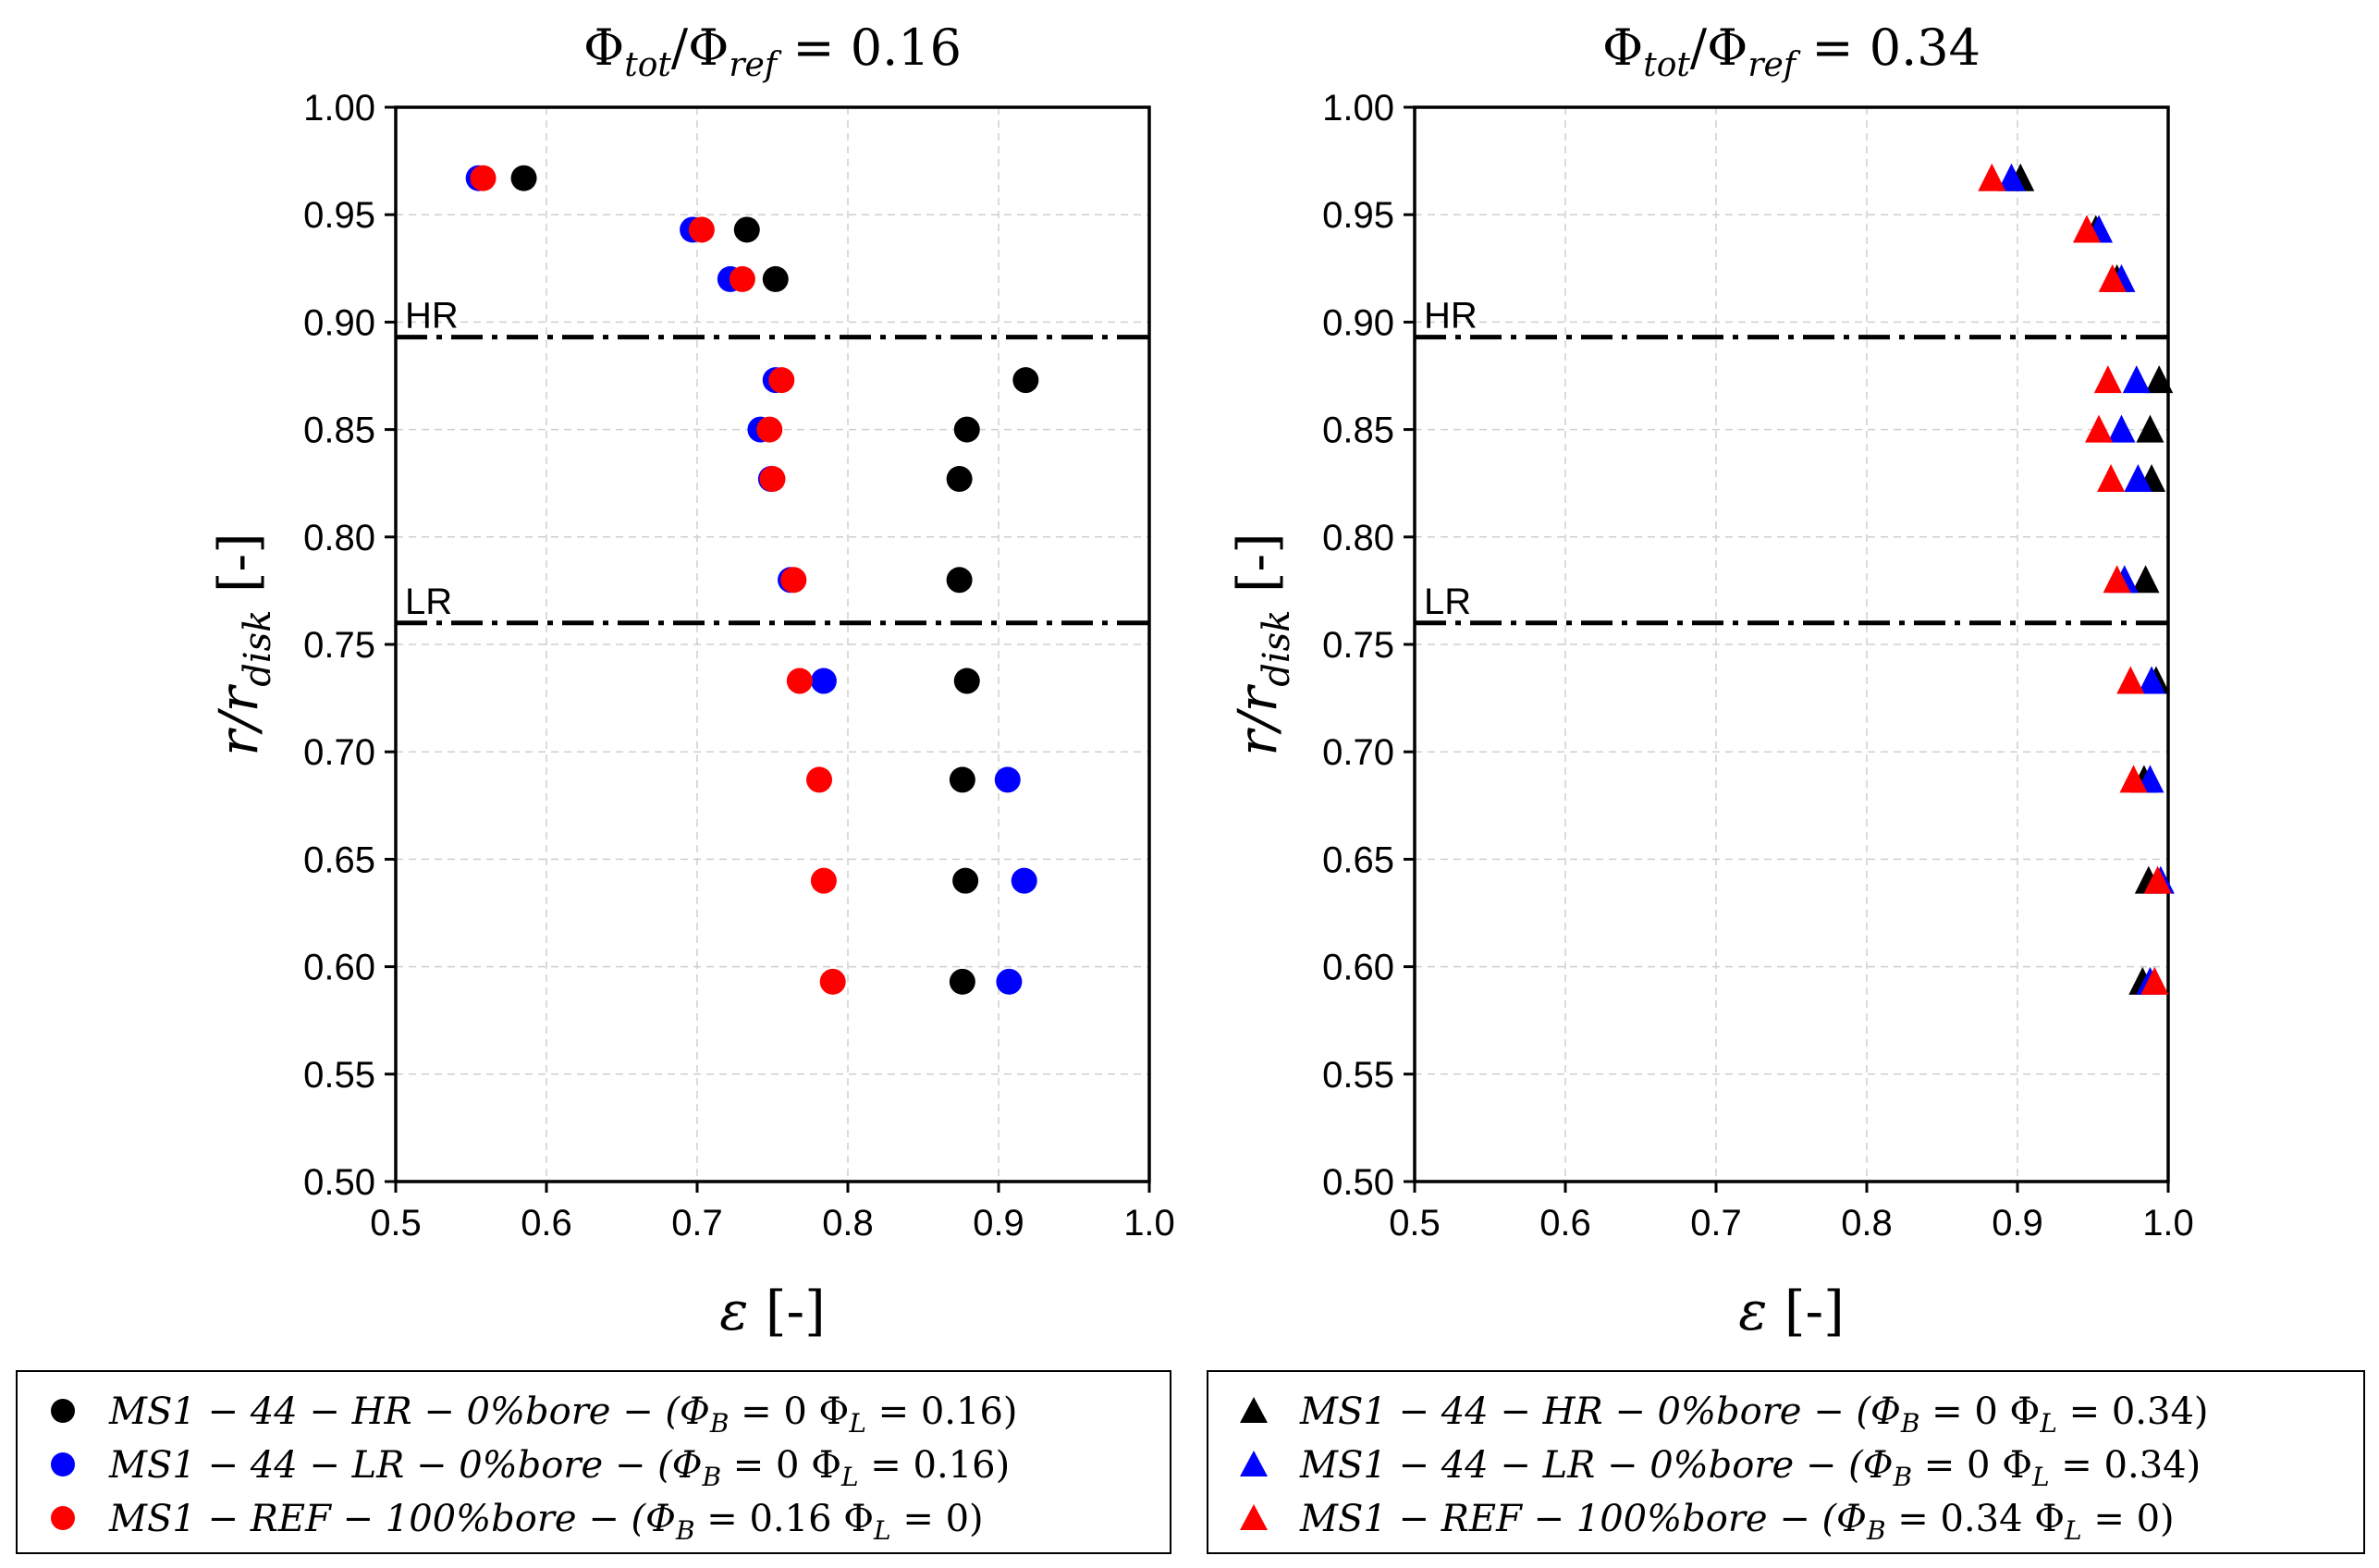 The height and width of the screenshot is (1568, 2379). What do you see at coordinates (1791, 51) in the screenshot?
I see `chart-title: Φtot/Φref = 0.34` at bounding box center [1791, 51].